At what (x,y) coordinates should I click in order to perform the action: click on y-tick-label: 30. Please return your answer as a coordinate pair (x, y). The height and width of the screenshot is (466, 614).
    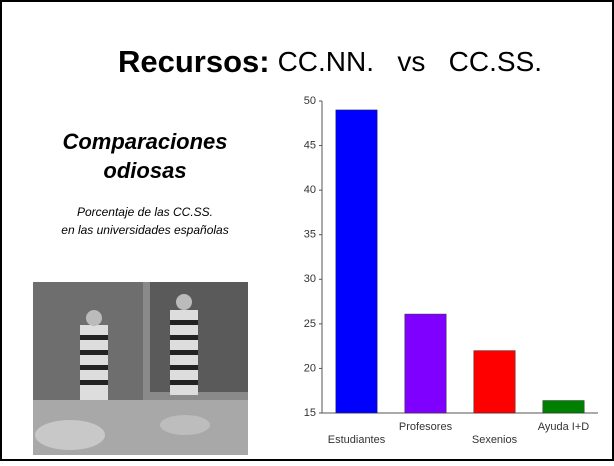
    Looking at the image, I should click on (310, 279).